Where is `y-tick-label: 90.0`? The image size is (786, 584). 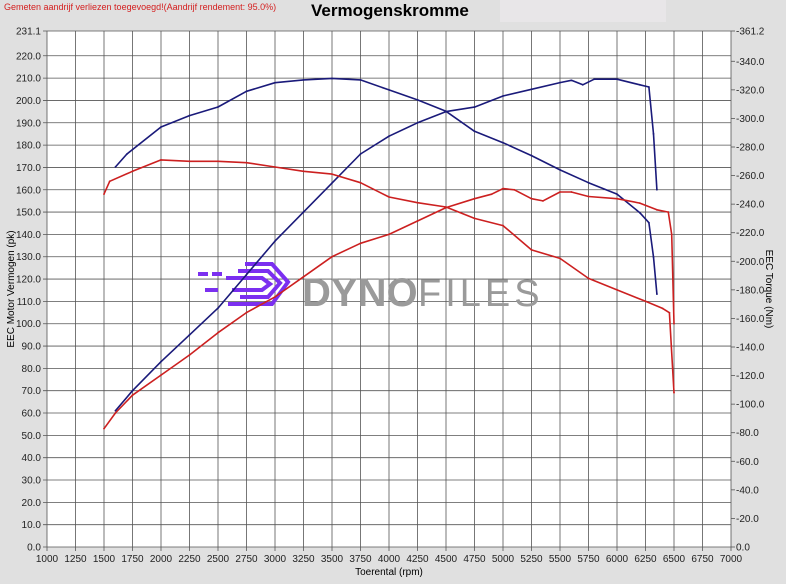 y-tick-label: 90.0 is located at coordinates (32, 347).